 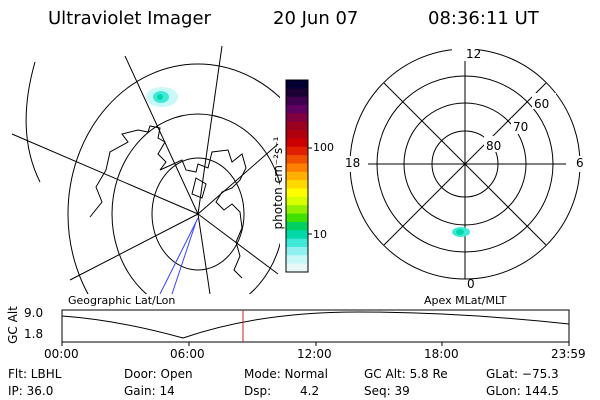 What do you see at coordinates (34, 334) in the screenshot?
I see `altitude-ytick-min: 1.8` at bounding box center [34, 334].